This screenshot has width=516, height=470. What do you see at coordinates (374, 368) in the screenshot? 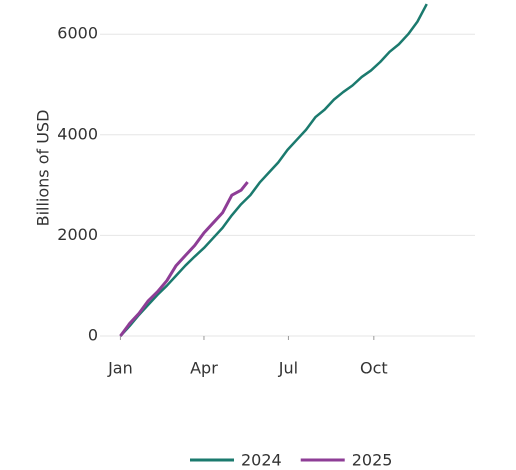
I see `x-tick-label: Oct` at bounding box center [374, 368].